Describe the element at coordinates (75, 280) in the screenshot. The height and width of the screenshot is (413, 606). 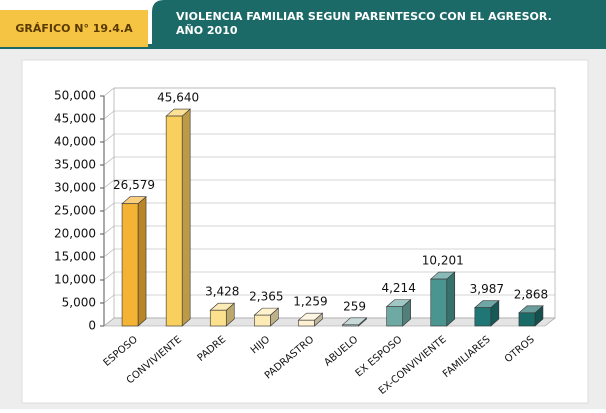
I see `y-tick-label: 10,000` at that location.